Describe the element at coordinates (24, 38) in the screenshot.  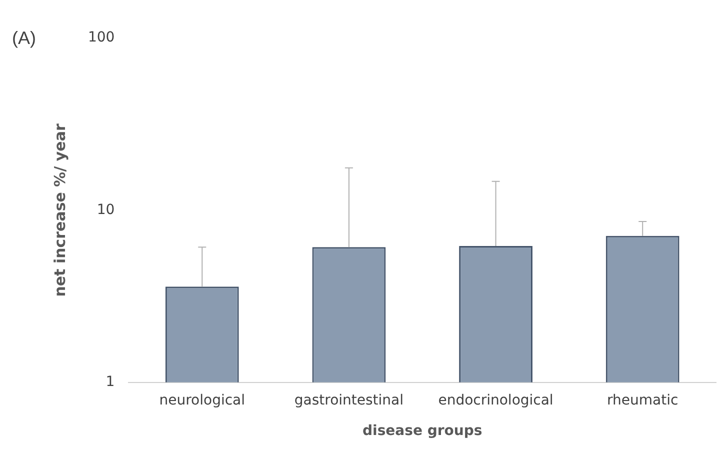
I see `chart-title: (A)` at that location.